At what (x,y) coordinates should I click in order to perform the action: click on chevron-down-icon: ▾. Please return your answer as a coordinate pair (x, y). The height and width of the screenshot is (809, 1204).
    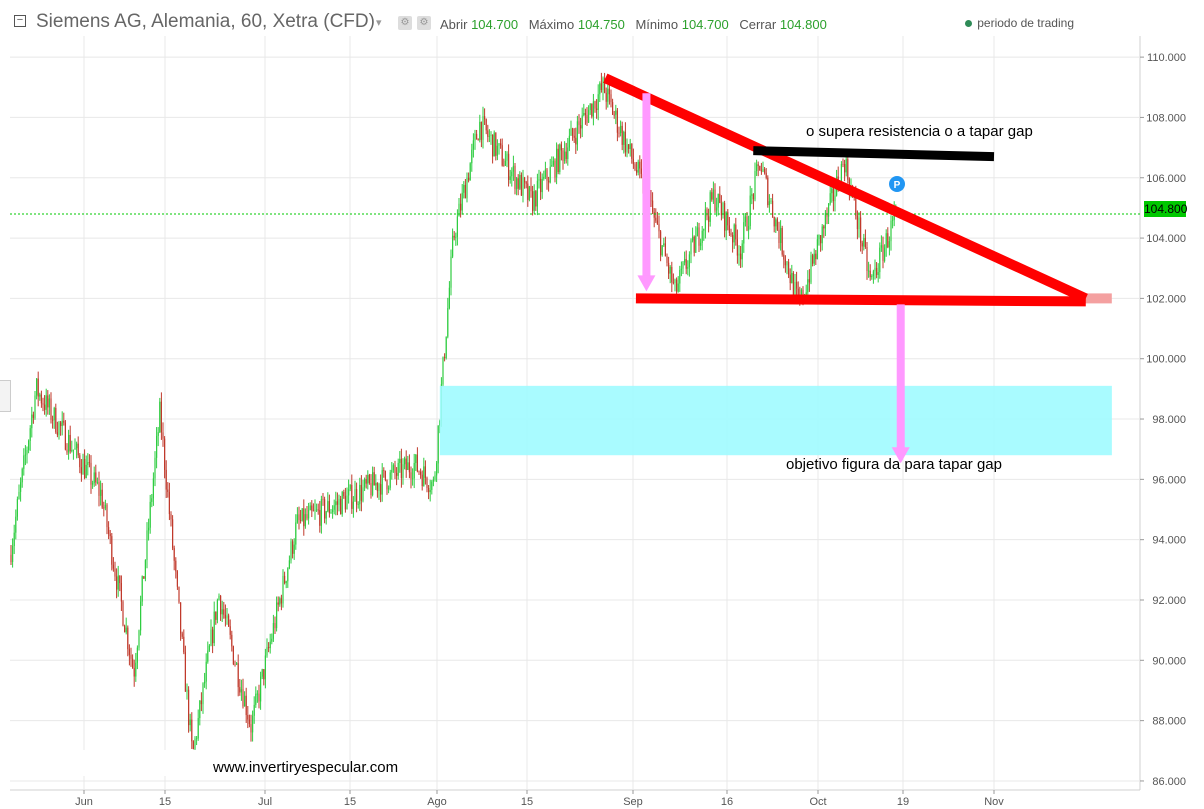
    Looking at the image, I should click on (379, 23).